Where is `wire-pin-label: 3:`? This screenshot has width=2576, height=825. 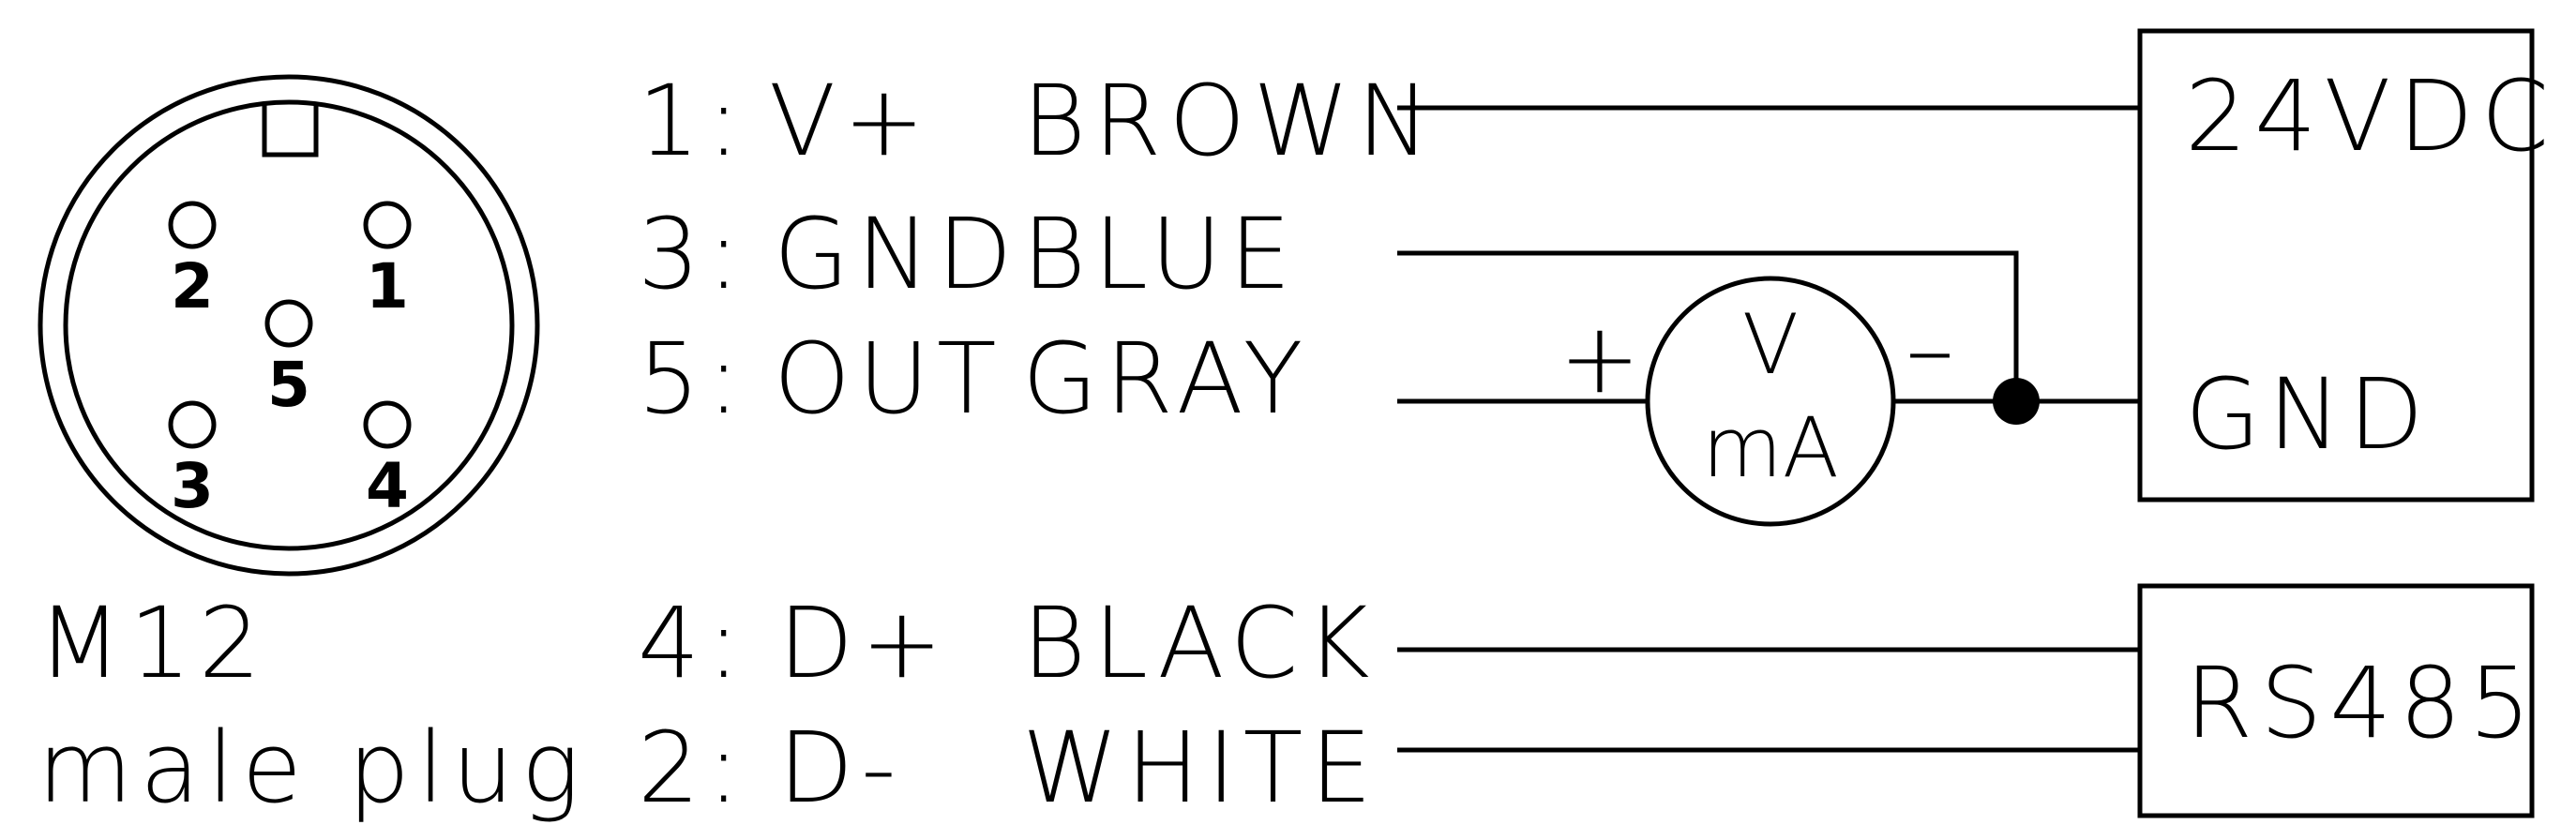
wire-pin-label: 3: is located at coordinates (692, 254).